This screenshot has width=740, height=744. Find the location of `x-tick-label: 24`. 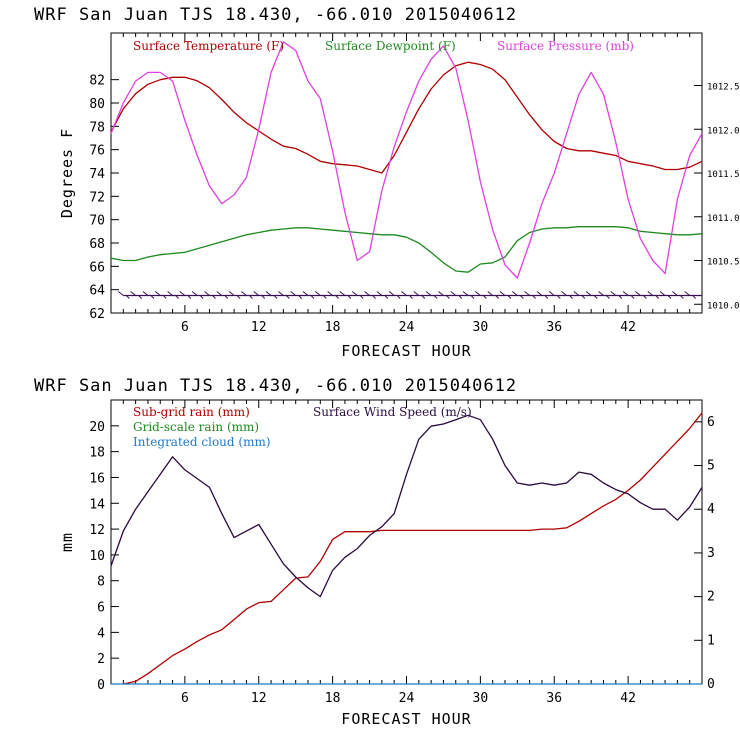

x-tick-label: 24 is located at coordinates (407, 327).